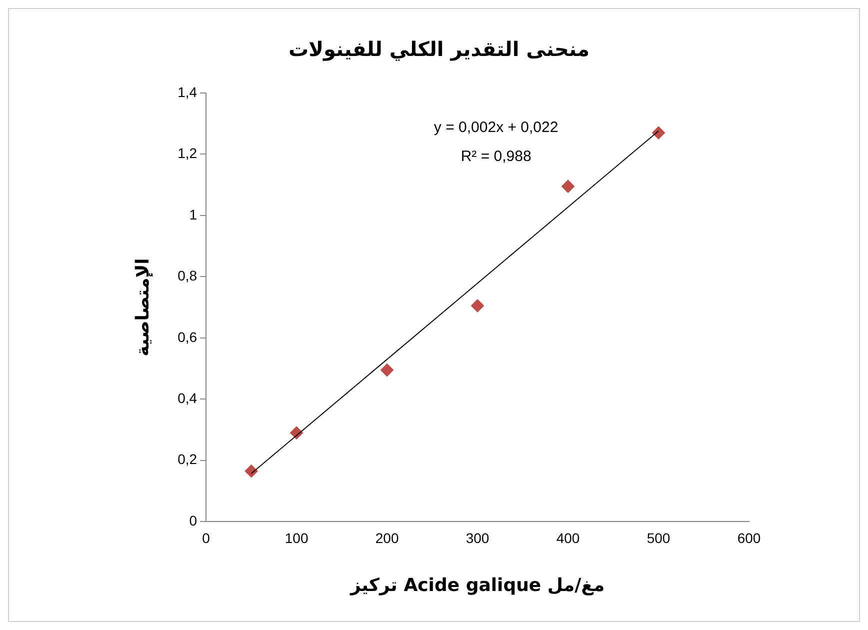 This screenshot has width=868, height=630. Describe the element at coordinates (188, 153) in the screenshot. I see `y-tick-label: 1,2` at that location.